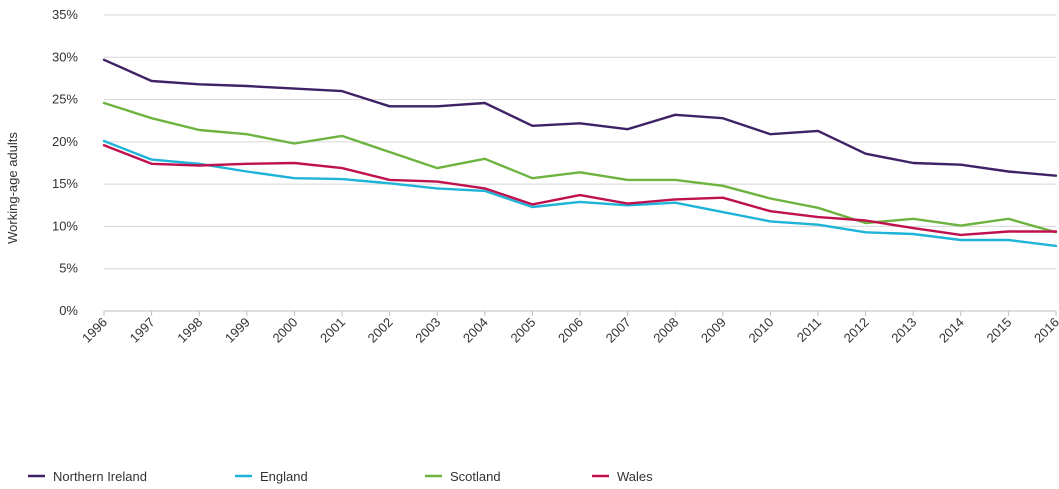 This screenshot has height=489, width=1059. I want to click on y-tick-label: 15%, so click(65, 183).